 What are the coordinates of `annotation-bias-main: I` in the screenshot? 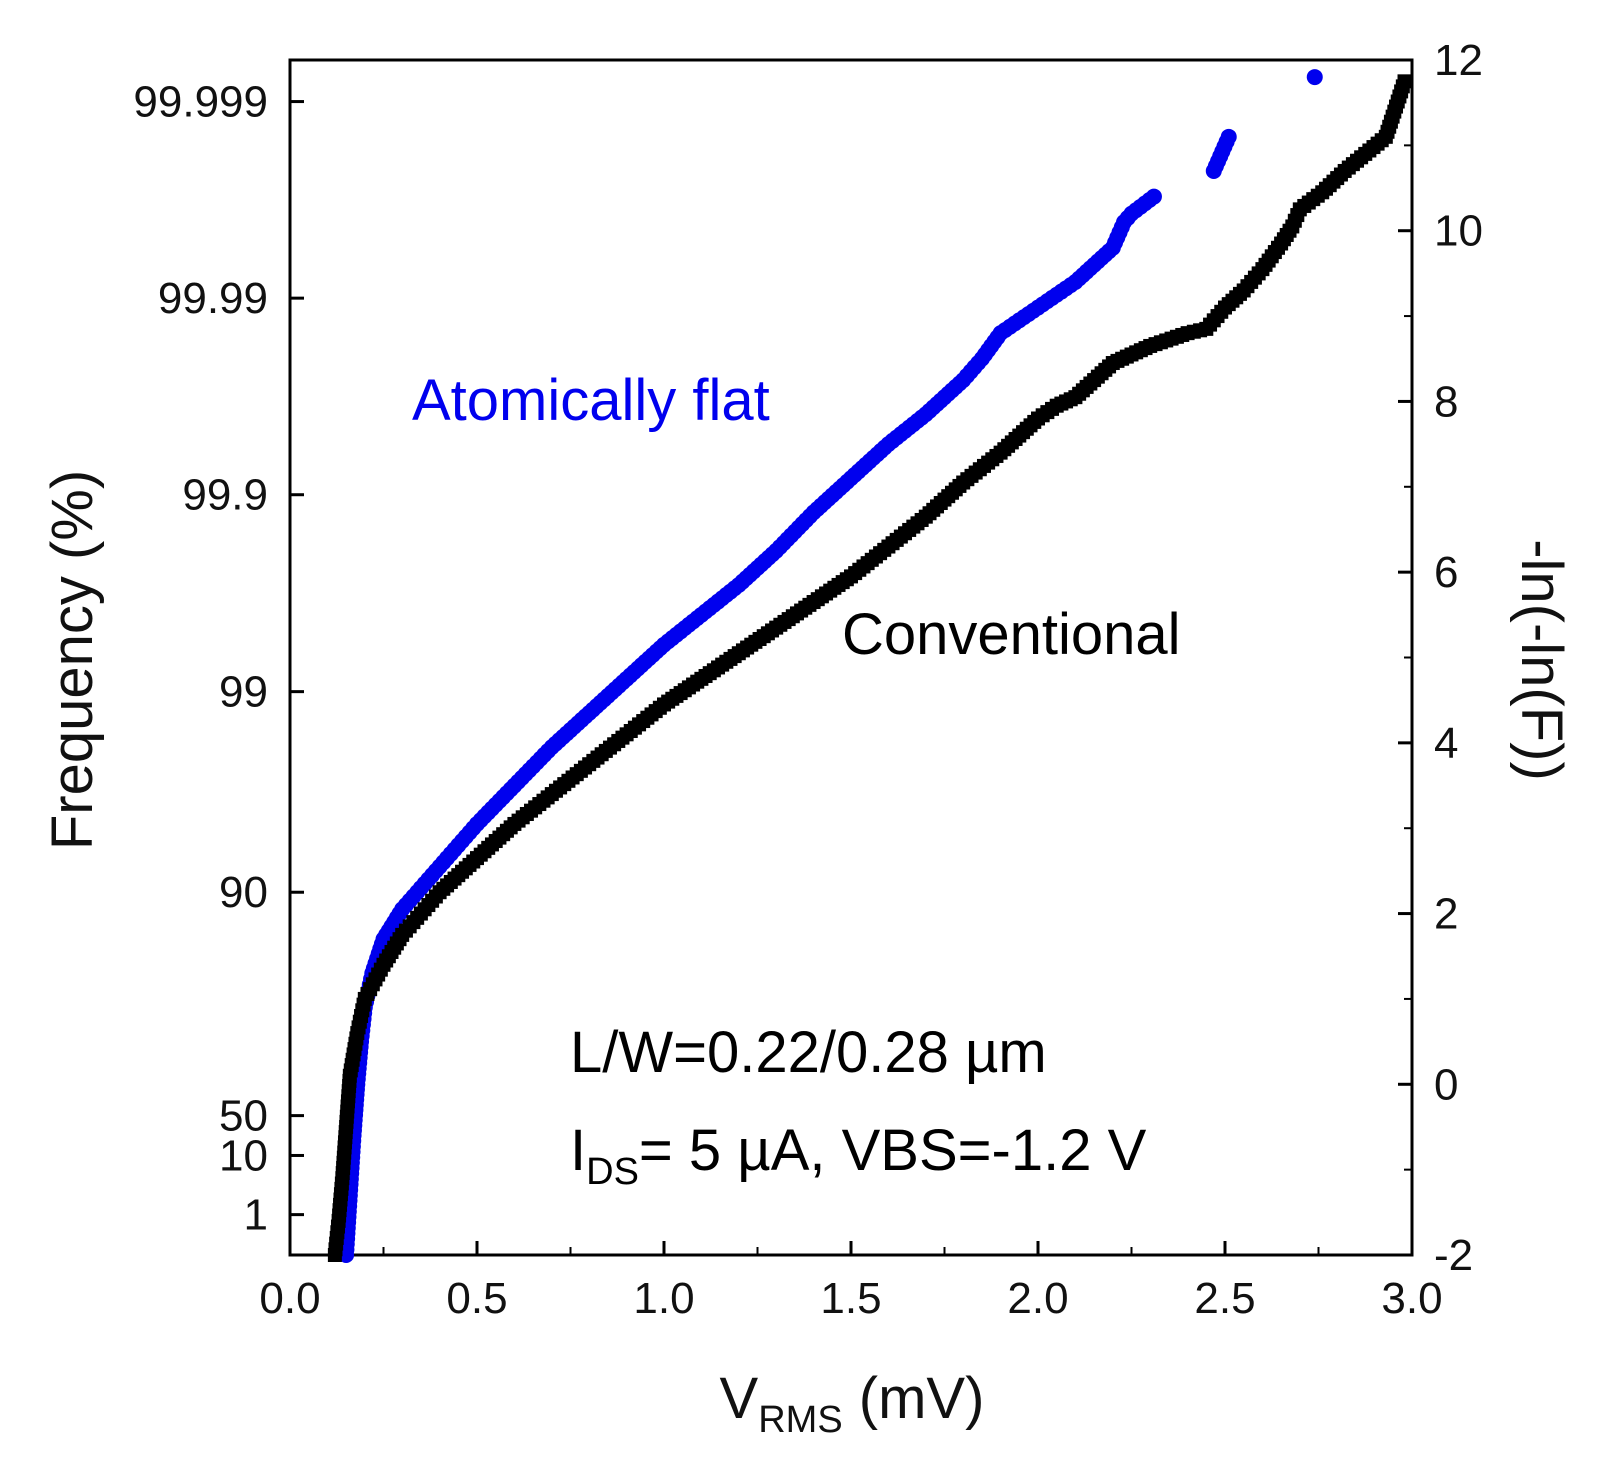 It's located at (578, 1150).